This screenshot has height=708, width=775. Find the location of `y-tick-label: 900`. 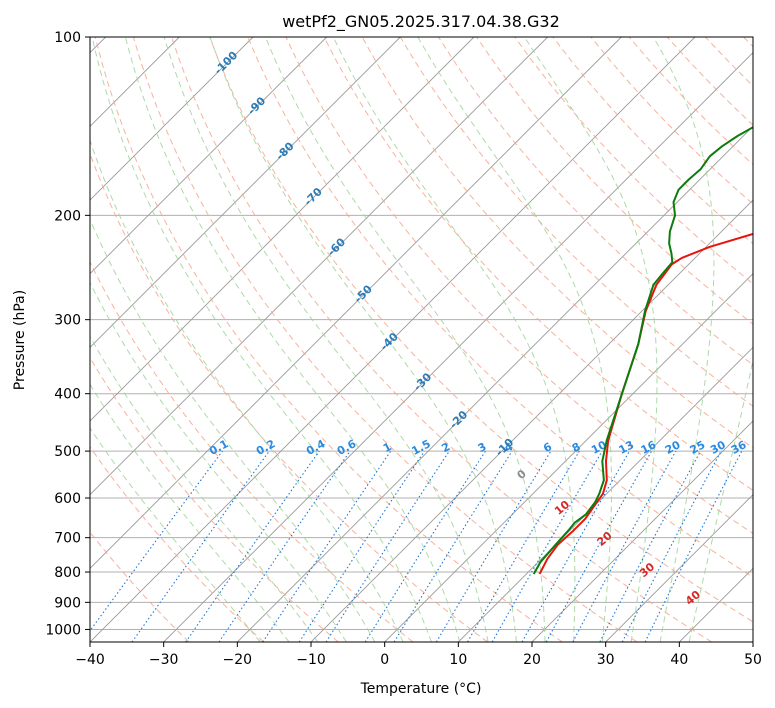

y-tick-label: 900 is located at coordinates (67, 603).